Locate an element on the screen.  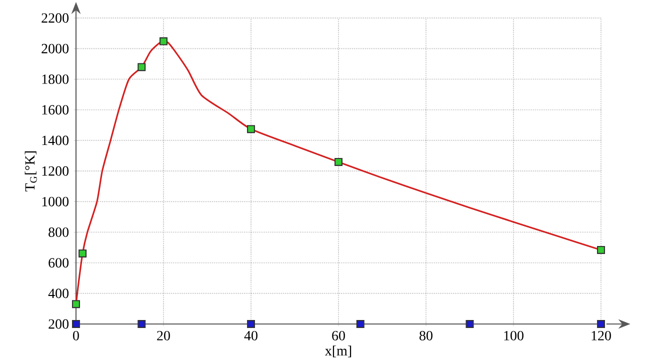
y-tick-label: 800 is located at coordinates (58, 232).